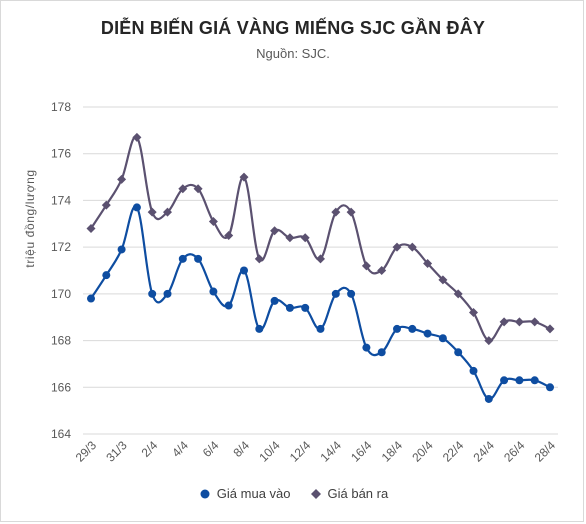 This screenshot has height=524, width=586. I want to click on x-tick-label: 20/4, so click(422, 451).